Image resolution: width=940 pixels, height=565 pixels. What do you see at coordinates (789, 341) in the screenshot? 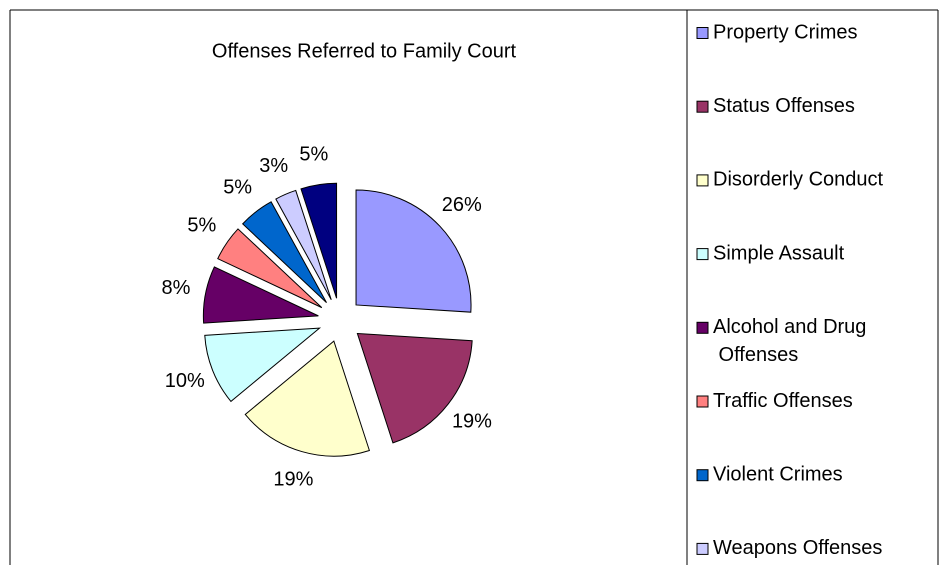
I see `legend-label: Alcohol and Drug Offenses` at bounding box center [789, 341].